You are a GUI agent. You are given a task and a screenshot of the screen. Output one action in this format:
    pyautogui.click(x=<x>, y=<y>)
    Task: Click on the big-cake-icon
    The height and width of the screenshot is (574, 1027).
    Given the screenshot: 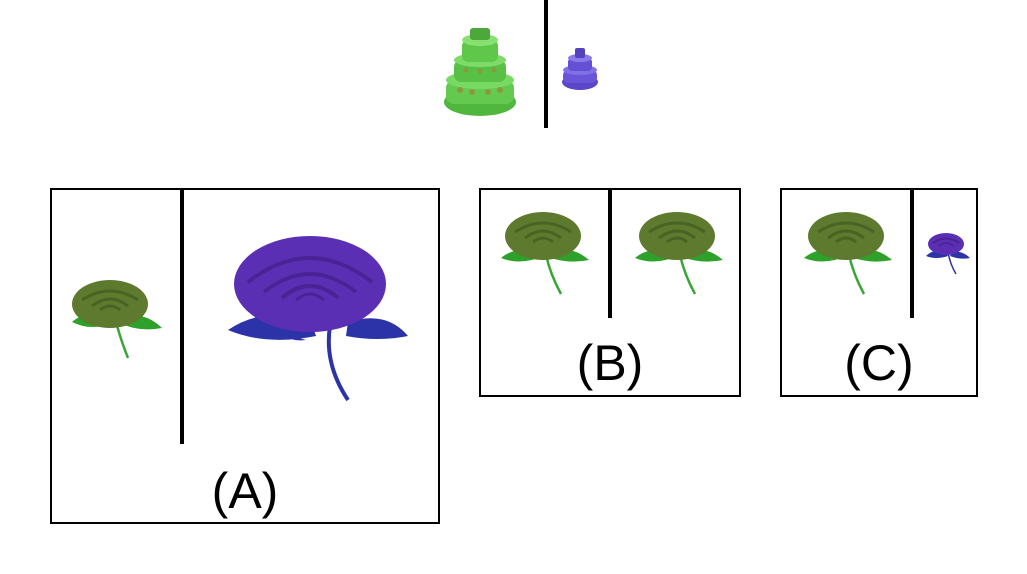 What is the action you would take?
    pyautogui.click(x=480, y=72)
    